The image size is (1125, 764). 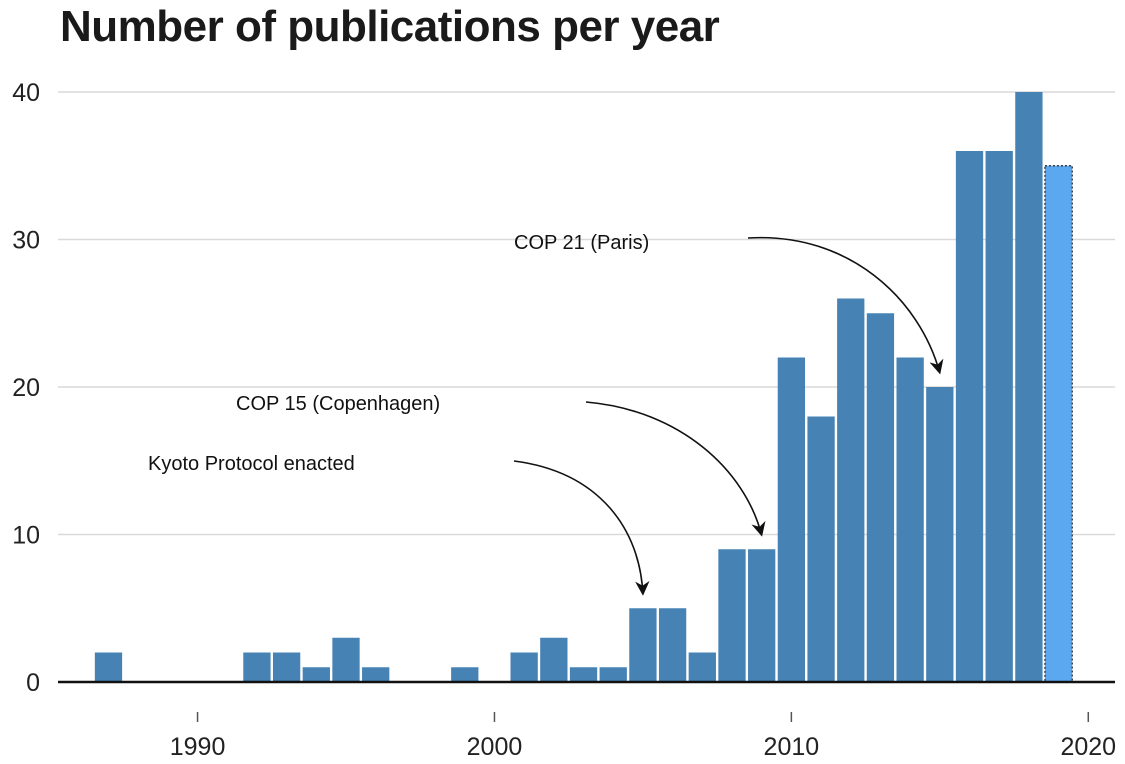 I want to click on bar-2016, so click(x=969, y=416).